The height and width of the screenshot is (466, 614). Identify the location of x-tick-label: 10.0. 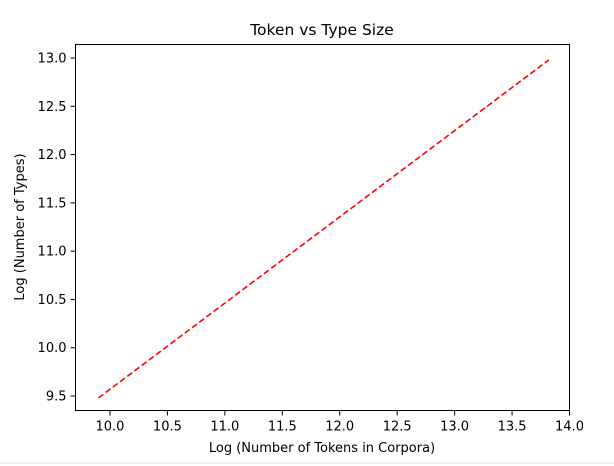
(109, 427).